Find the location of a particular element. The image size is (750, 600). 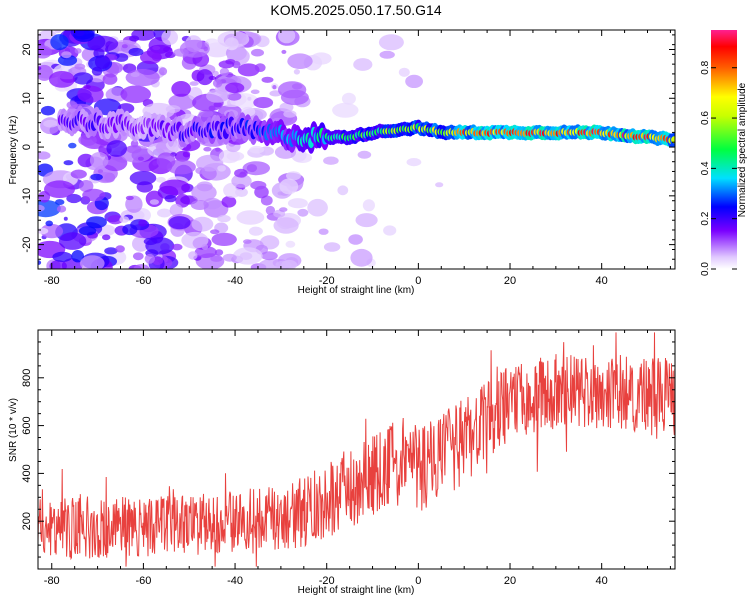

snr-y-axis-label: SNR (10 * v/v) is located at coordinates (13, 430).